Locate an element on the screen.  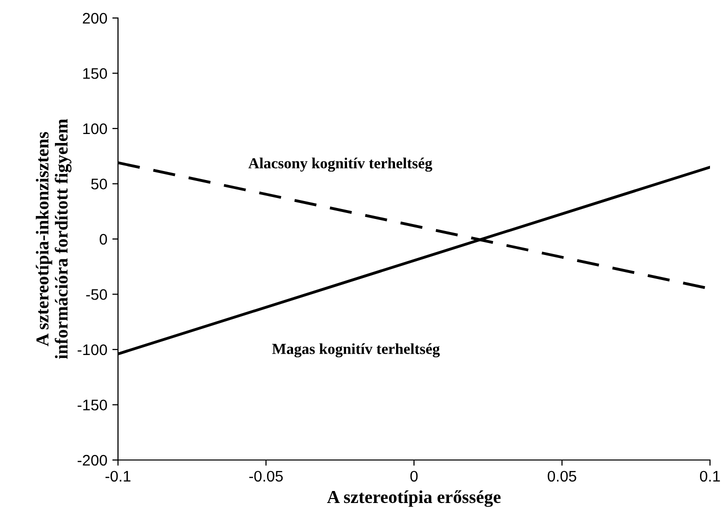
y-tick-label: 50 is located at coordinates (99, 184).